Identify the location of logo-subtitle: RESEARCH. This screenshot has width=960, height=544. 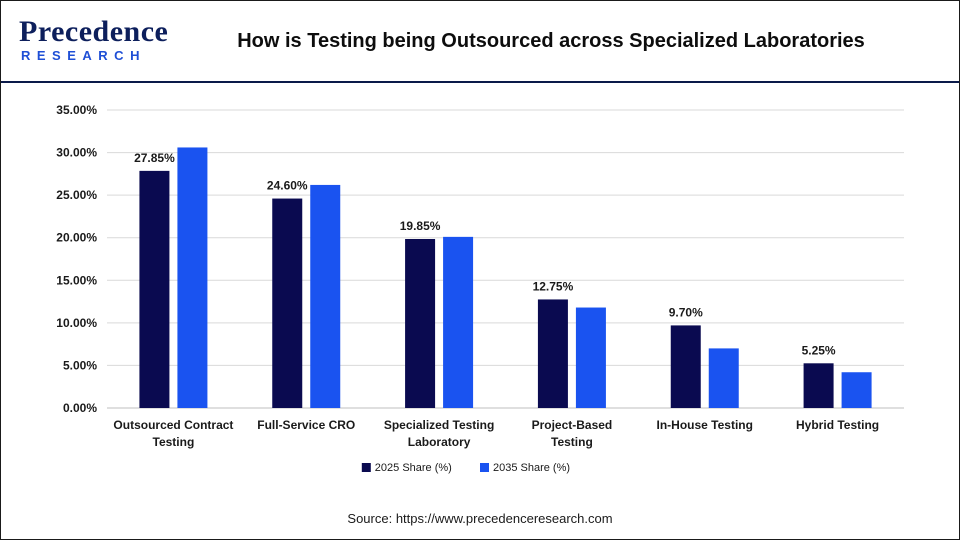
(83, 55).